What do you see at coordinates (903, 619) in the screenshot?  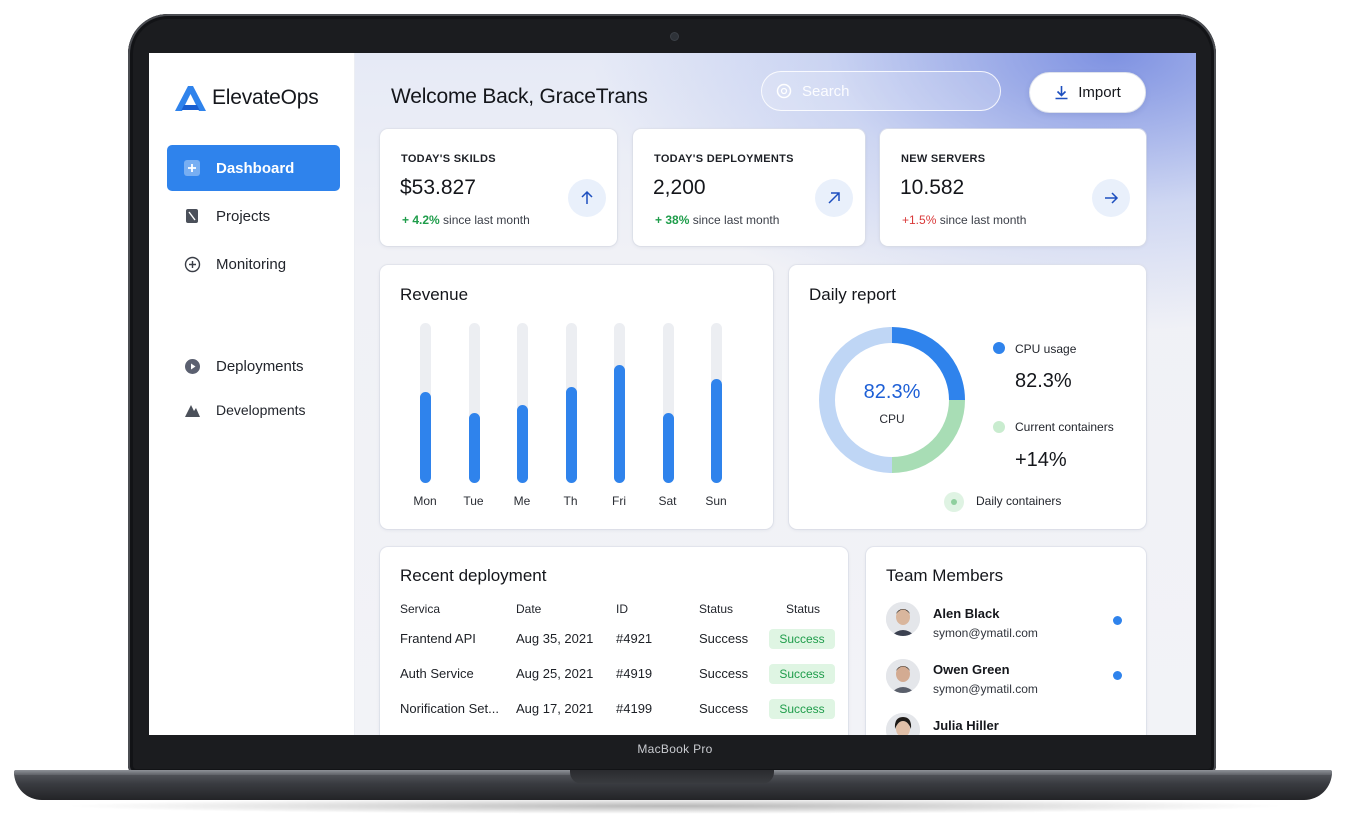 I see `avatar` at bounding box center [903, 619].